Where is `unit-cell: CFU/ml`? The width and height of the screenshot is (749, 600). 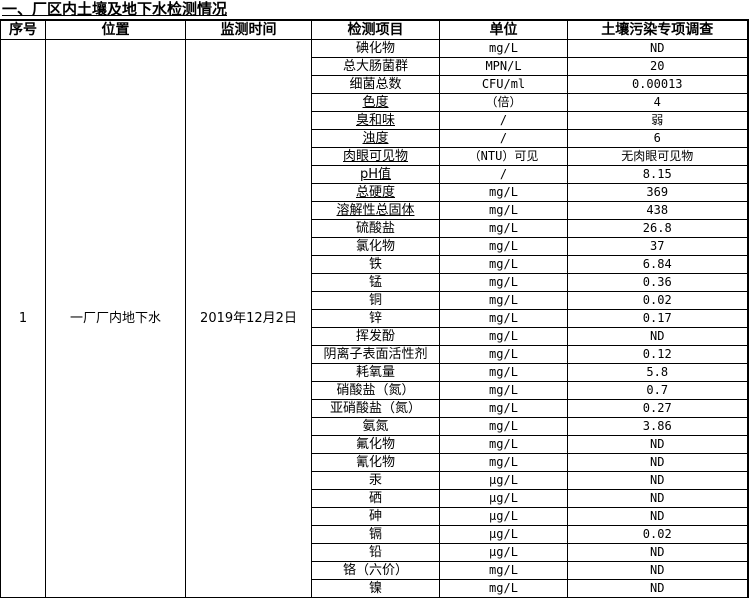
unit-cell: CFU/ml is located at coordinates (503, 84).